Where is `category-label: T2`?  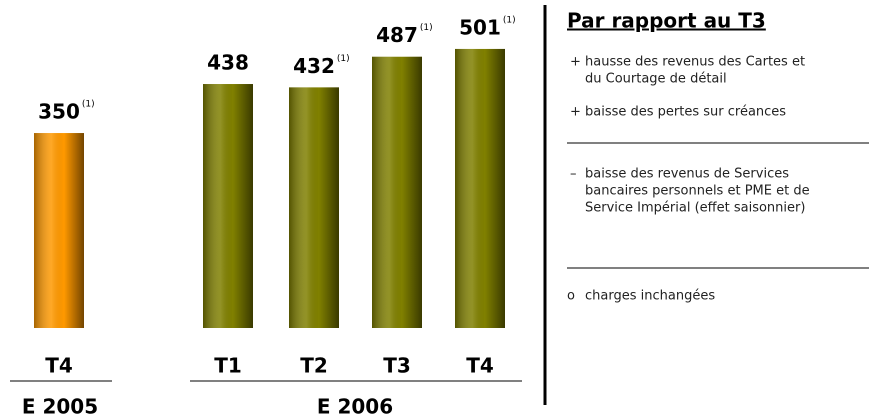
category-label: T2 is located at coordinates (314, 366).